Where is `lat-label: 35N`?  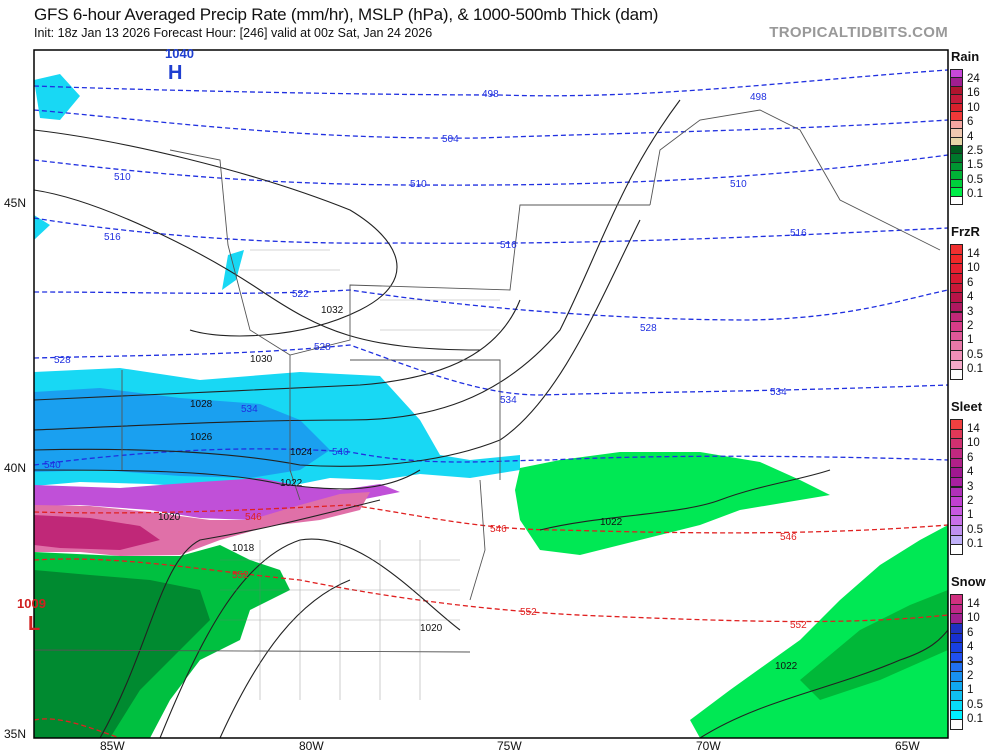 lat-label: 35N is located at coordinates (15, 734).